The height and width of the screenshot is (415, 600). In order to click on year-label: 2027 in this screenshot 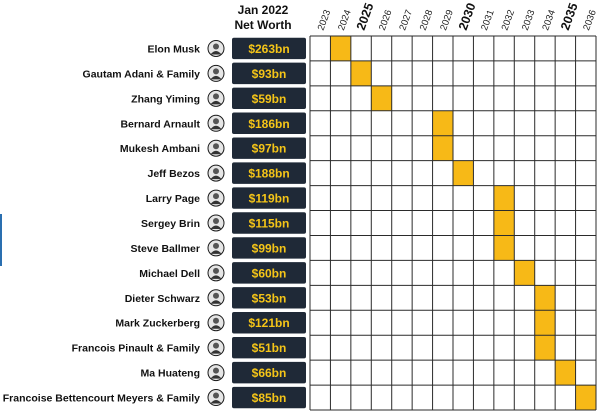, I will do `click(406, 20)`.